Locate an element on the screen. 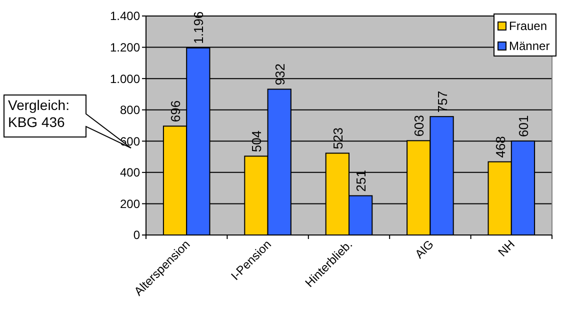  data-label: 757 is located at coordinates (442, 101).